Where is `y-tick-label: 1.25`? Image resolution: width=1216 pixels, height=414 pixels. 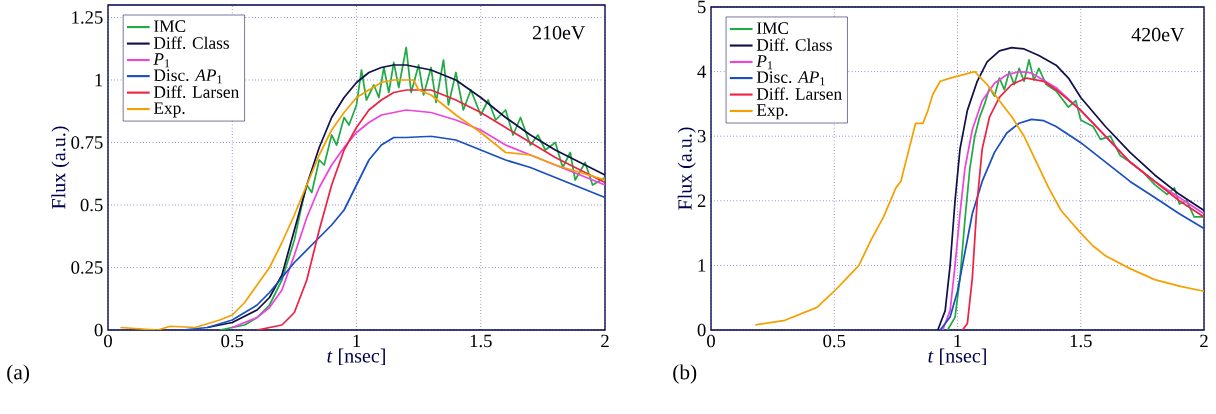
y-tick-label: 1.25 is located at coordinates (87, 17).